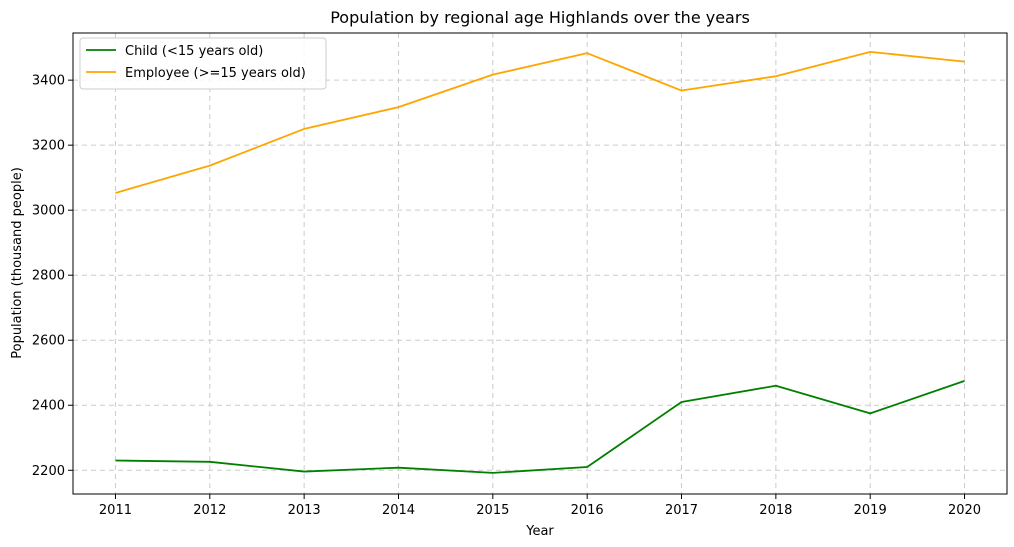 The height and width of the screenshot is (547, 1014). What do you see at coordinates (398, 510) in the screenshot?
I see `x-tick-label: 2014` at bounding box center [398, 510].